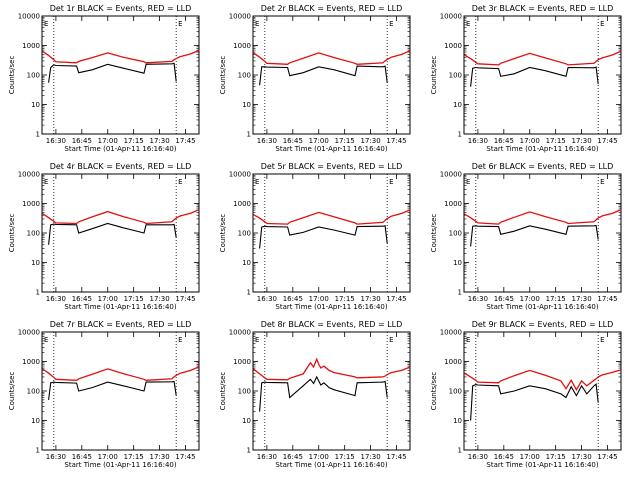 The height and width of the screenshot is (480, 640). What do you see at coordinates (543, 8) in the screenshot?
I see `panel-title: Det 3r BLACK = Events, RED = LLD` at bounding box center [543, 8].